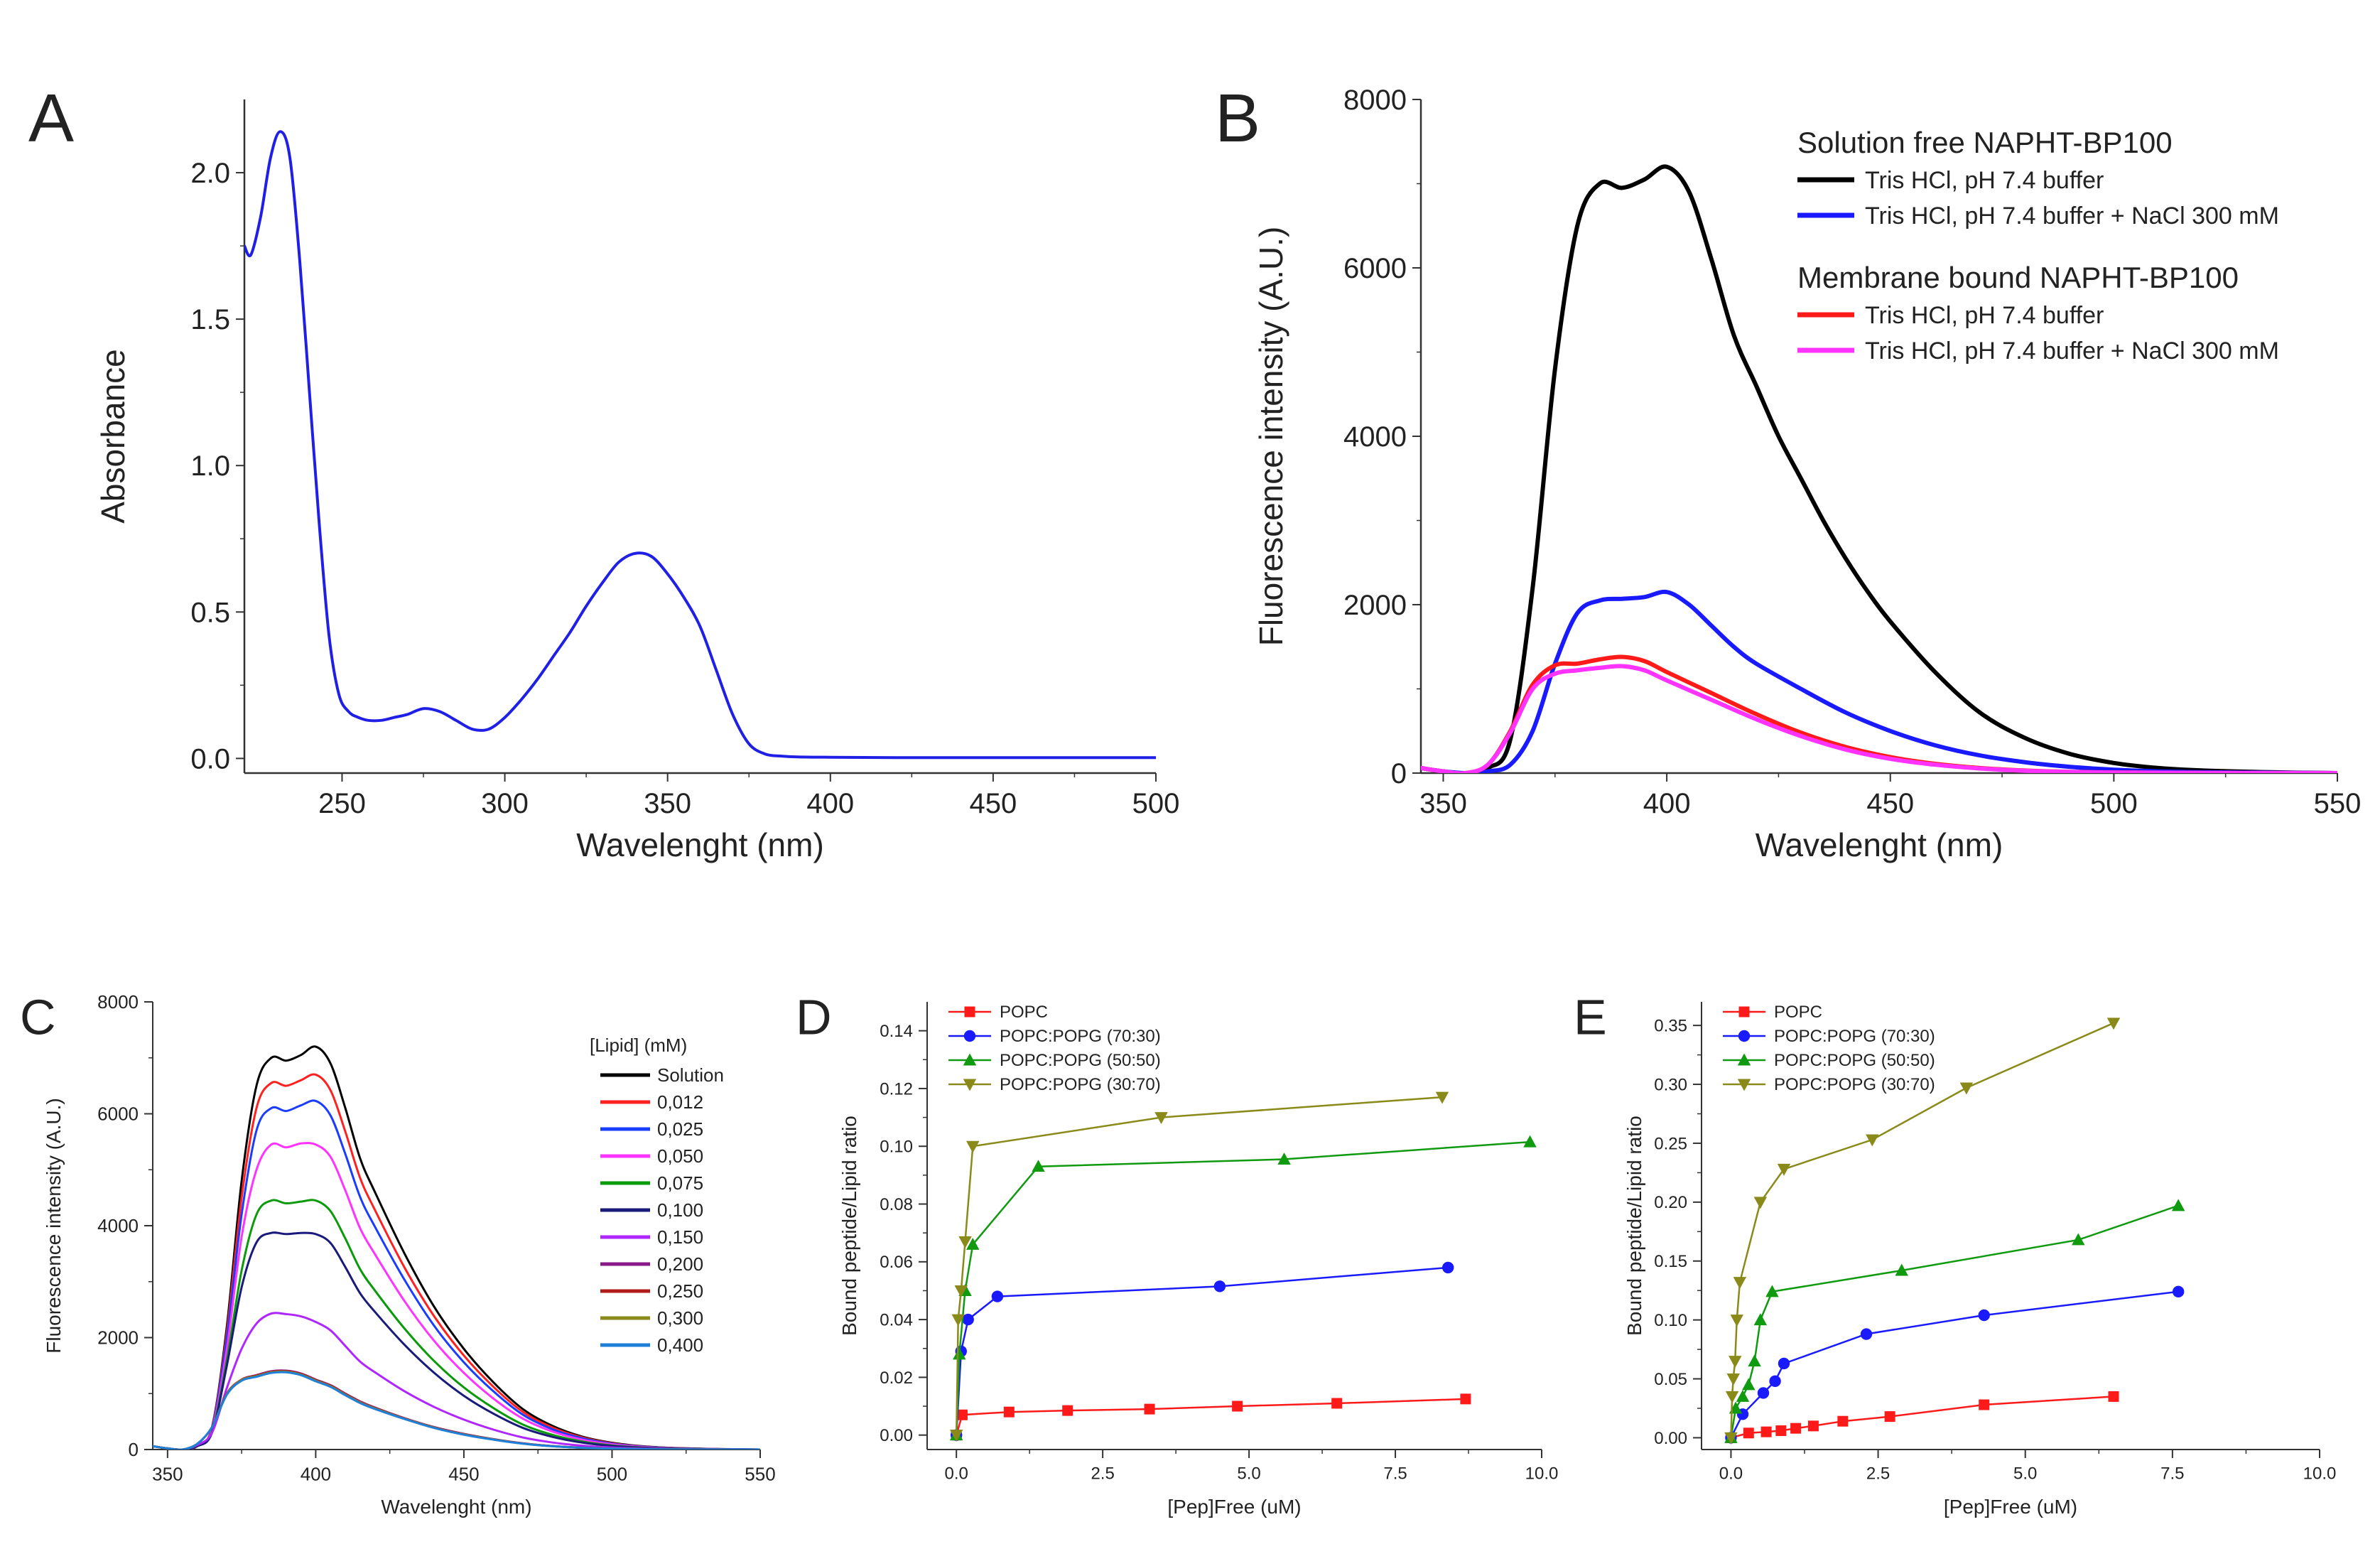  Describe the element at coordinates (896, 1089) in the screenshot. I see `y-tick-label: 0.12` at that location.